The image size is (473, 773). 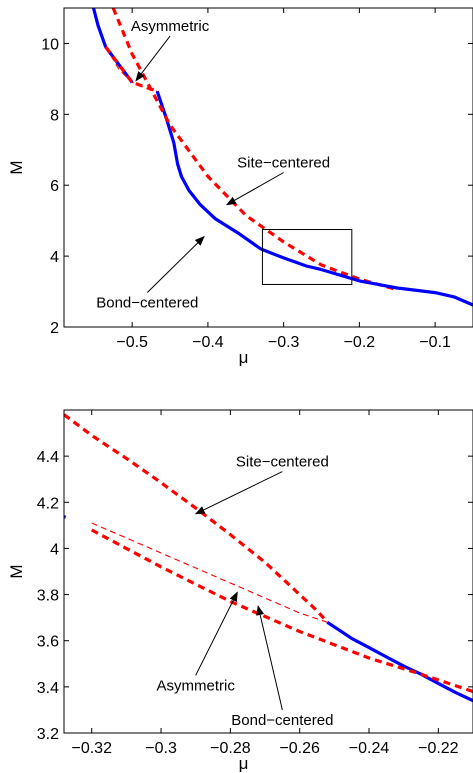 What do you see at coordinates (369, 748) in the screenshot?
I see `x-tick-label: −0.24` at bounding box center [369, 748].